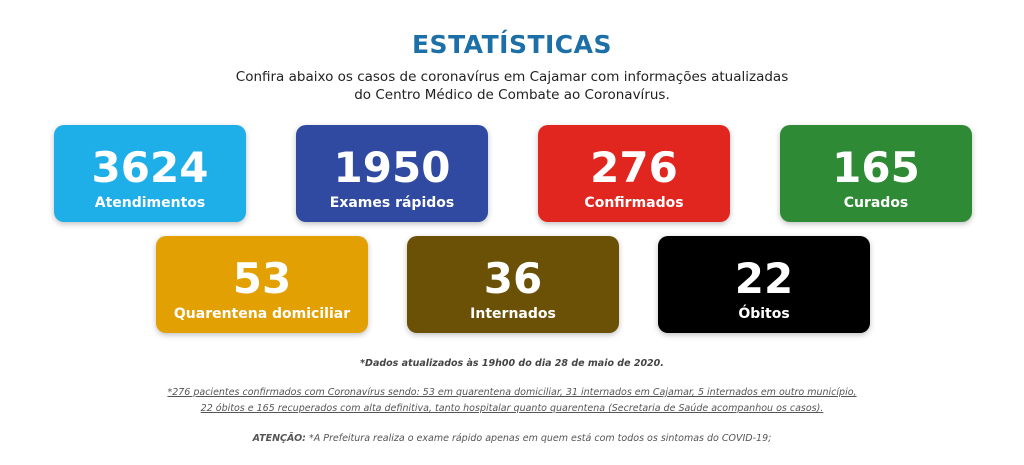 The image size is (1024, 465). I want to click on stat-card-internados: 36 Internados, so click(513, 284).